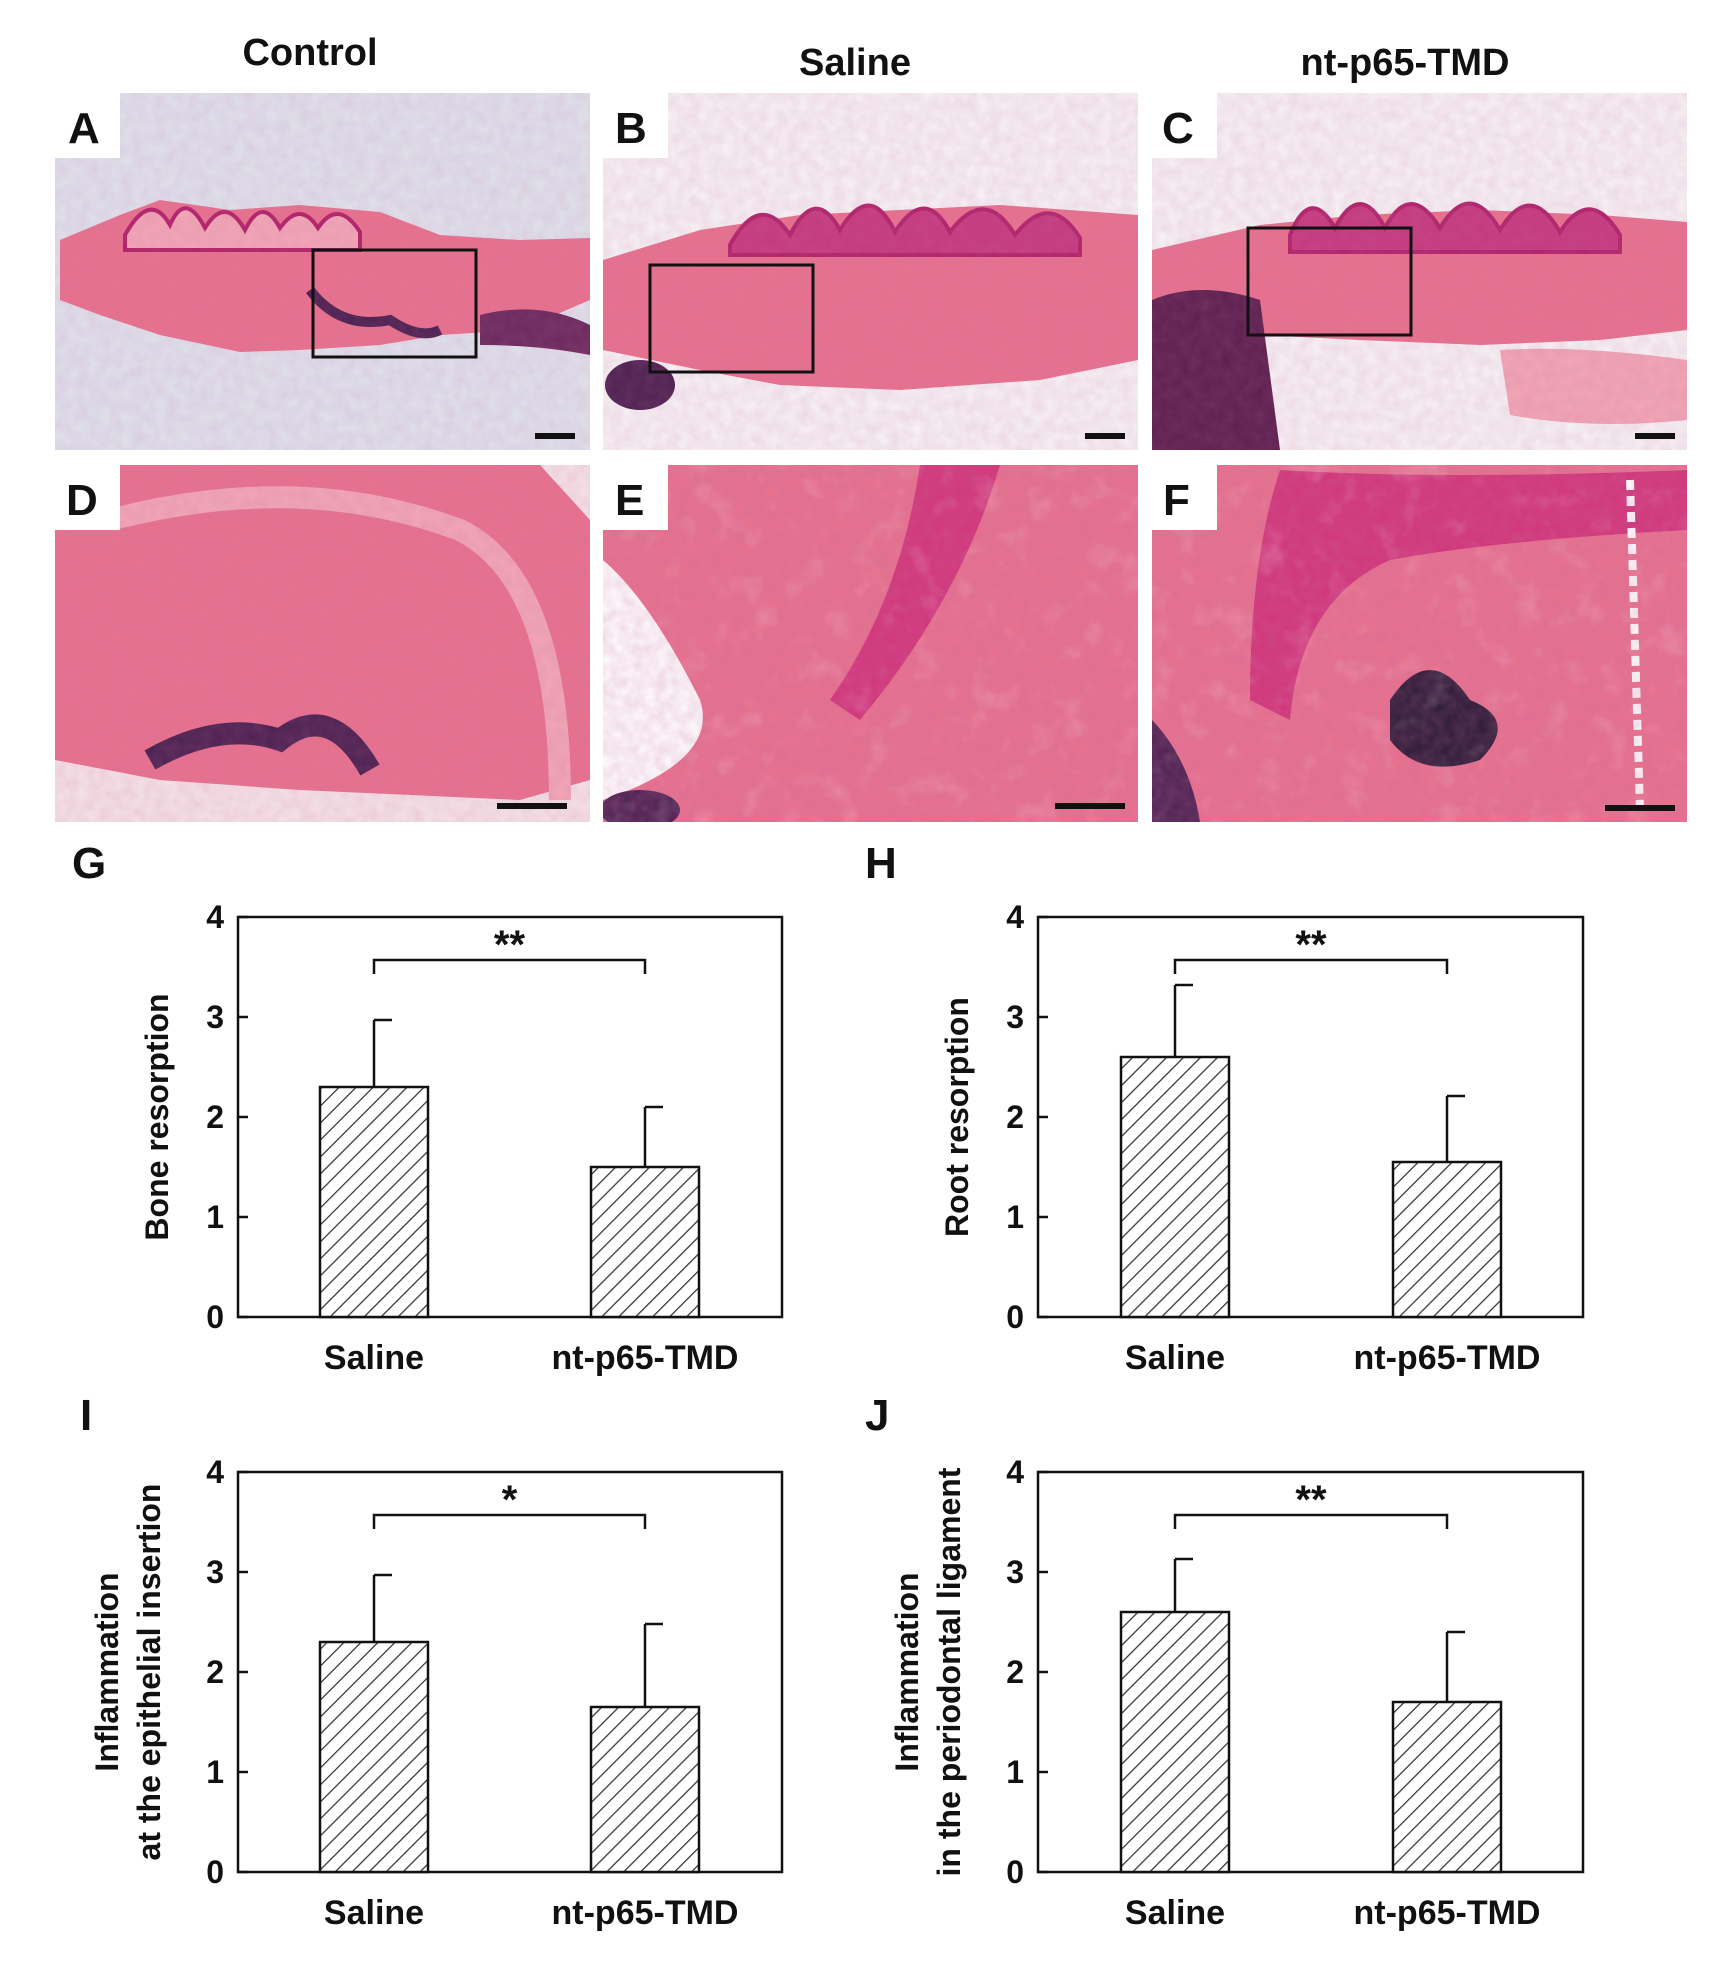 Image resolution: width=1713 pixels, height=1962 pixels. Describe the element at coordinates (949, 1671) in the screenshot. I see `y-axis-title: in the periodontal ligament` at that location.